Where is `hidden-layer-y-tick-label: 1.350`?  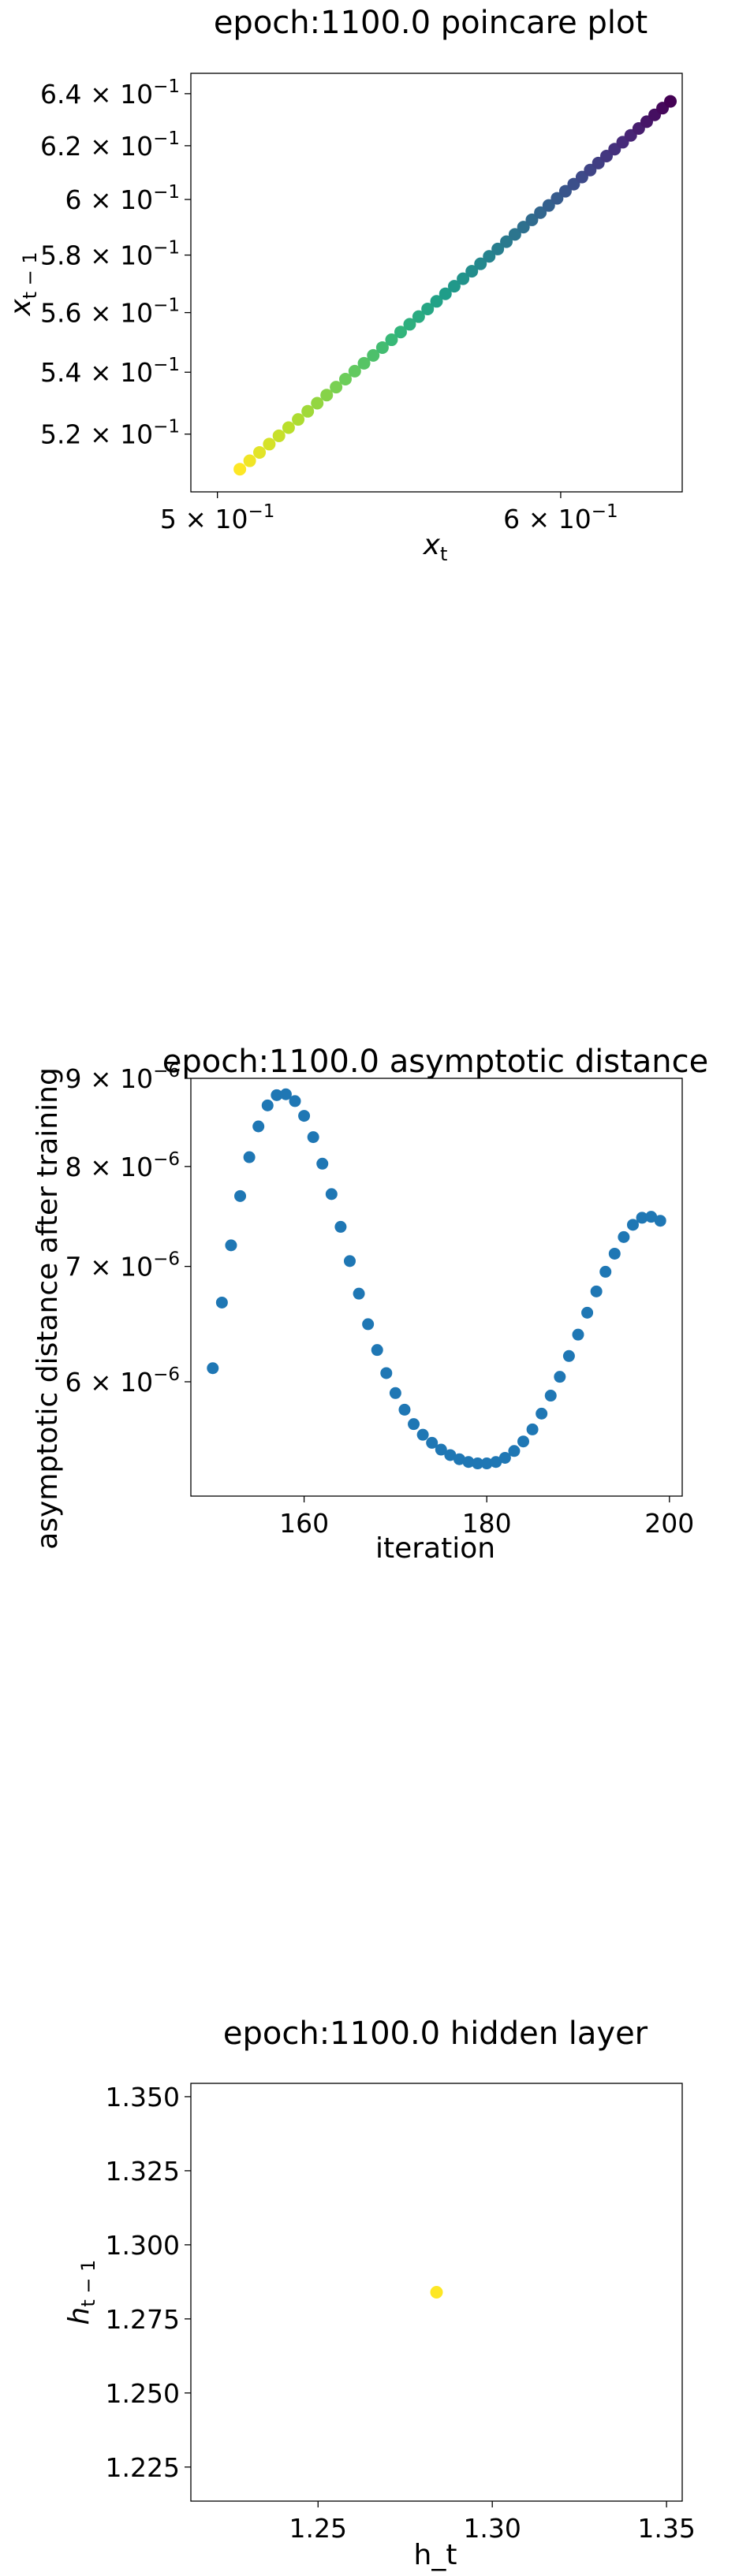
hidden-layer-y-tick-label: 1.350 is located at coordinates (143, 2097).